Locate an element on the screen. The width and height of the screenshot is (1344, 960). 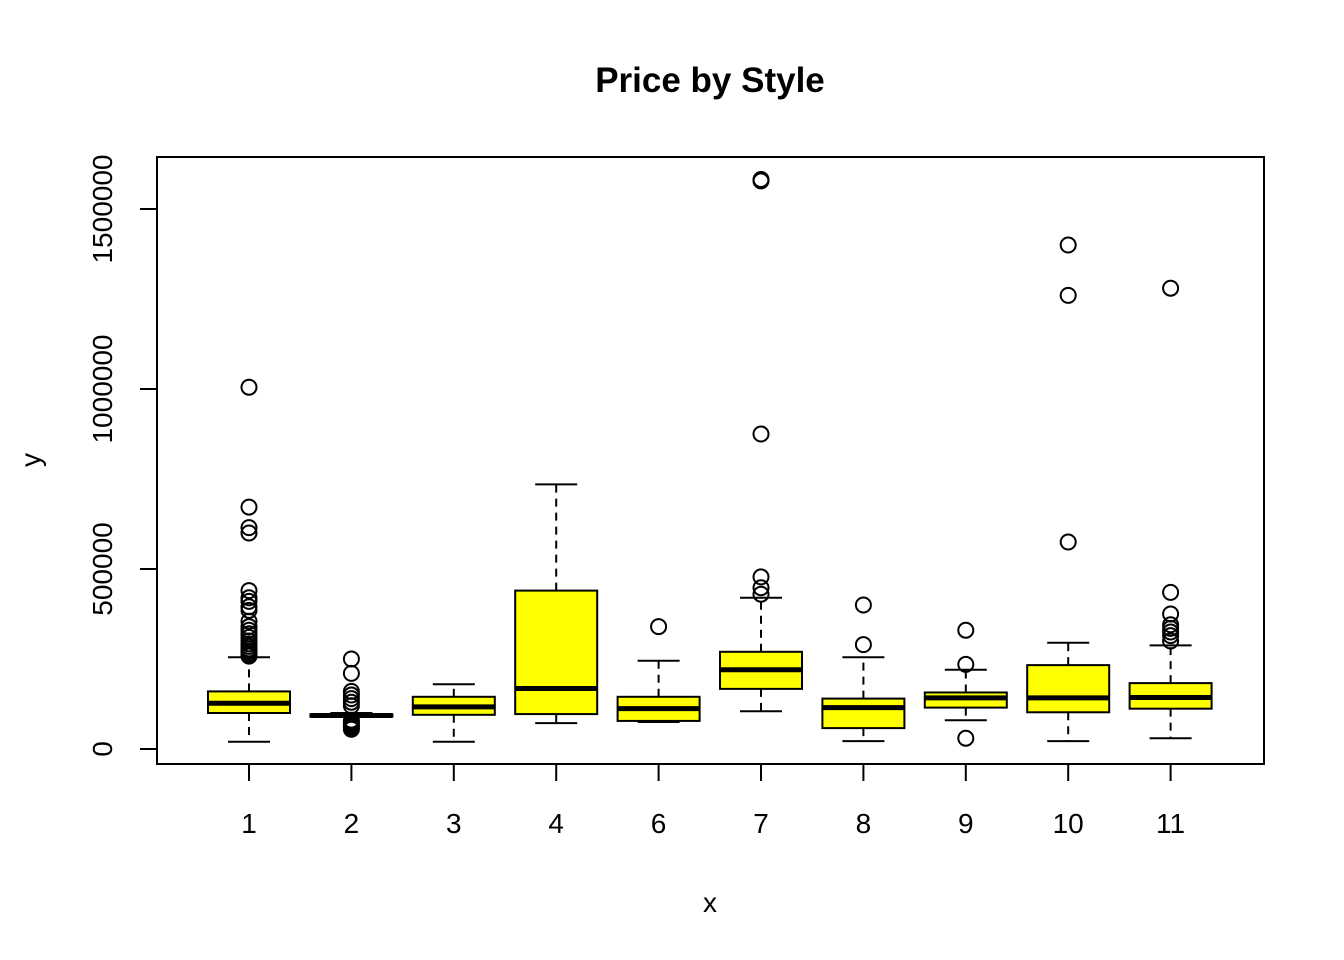
x-tick-label: 10 is located at coordinates (1068, 823).